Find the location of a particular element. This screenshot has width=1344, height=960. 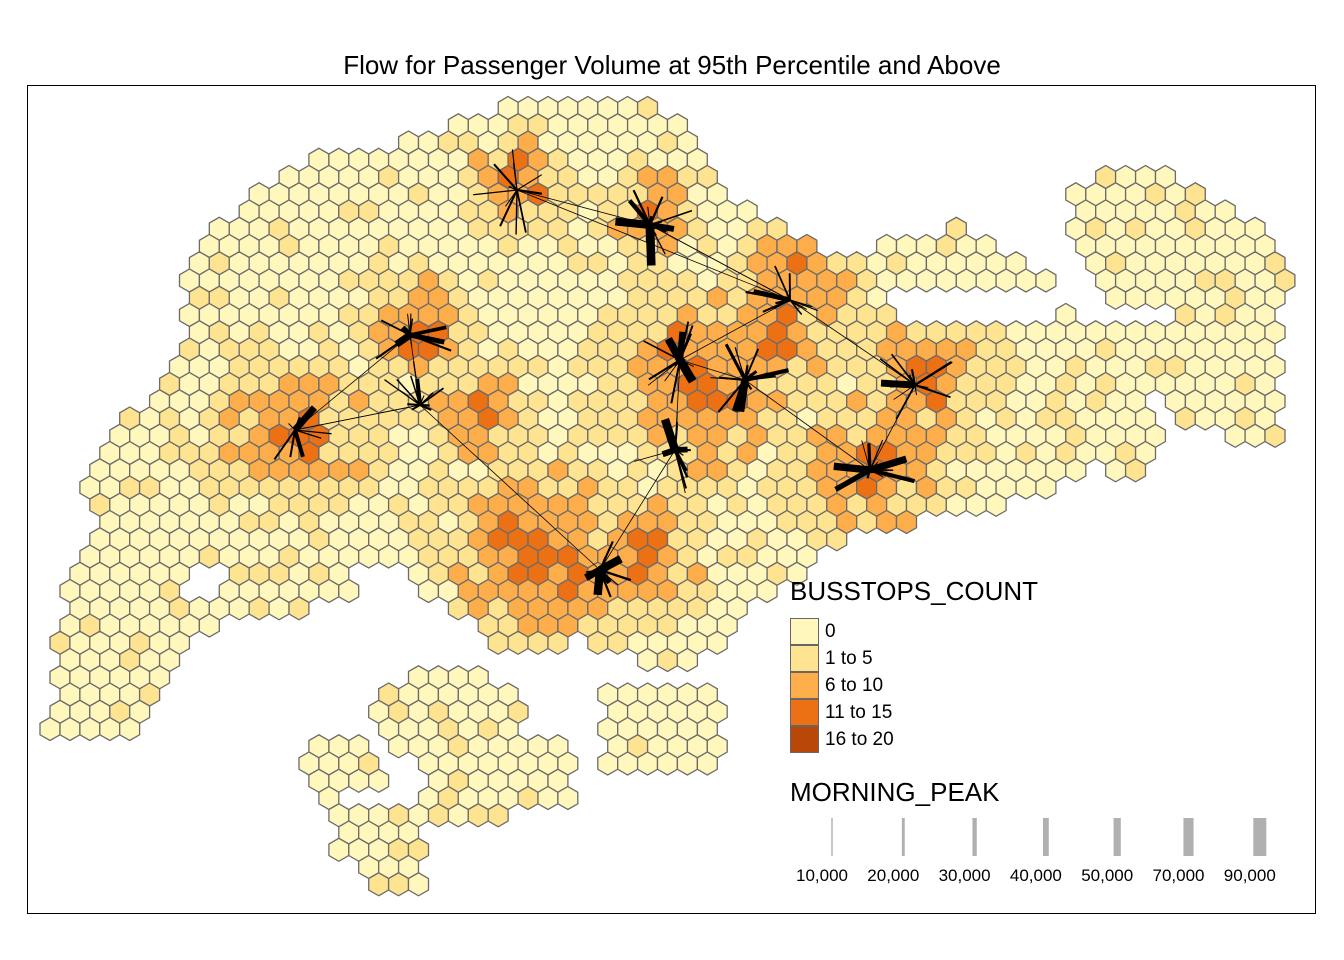

peak-legend-label: 30,000 is located at coordinates (964, 875).